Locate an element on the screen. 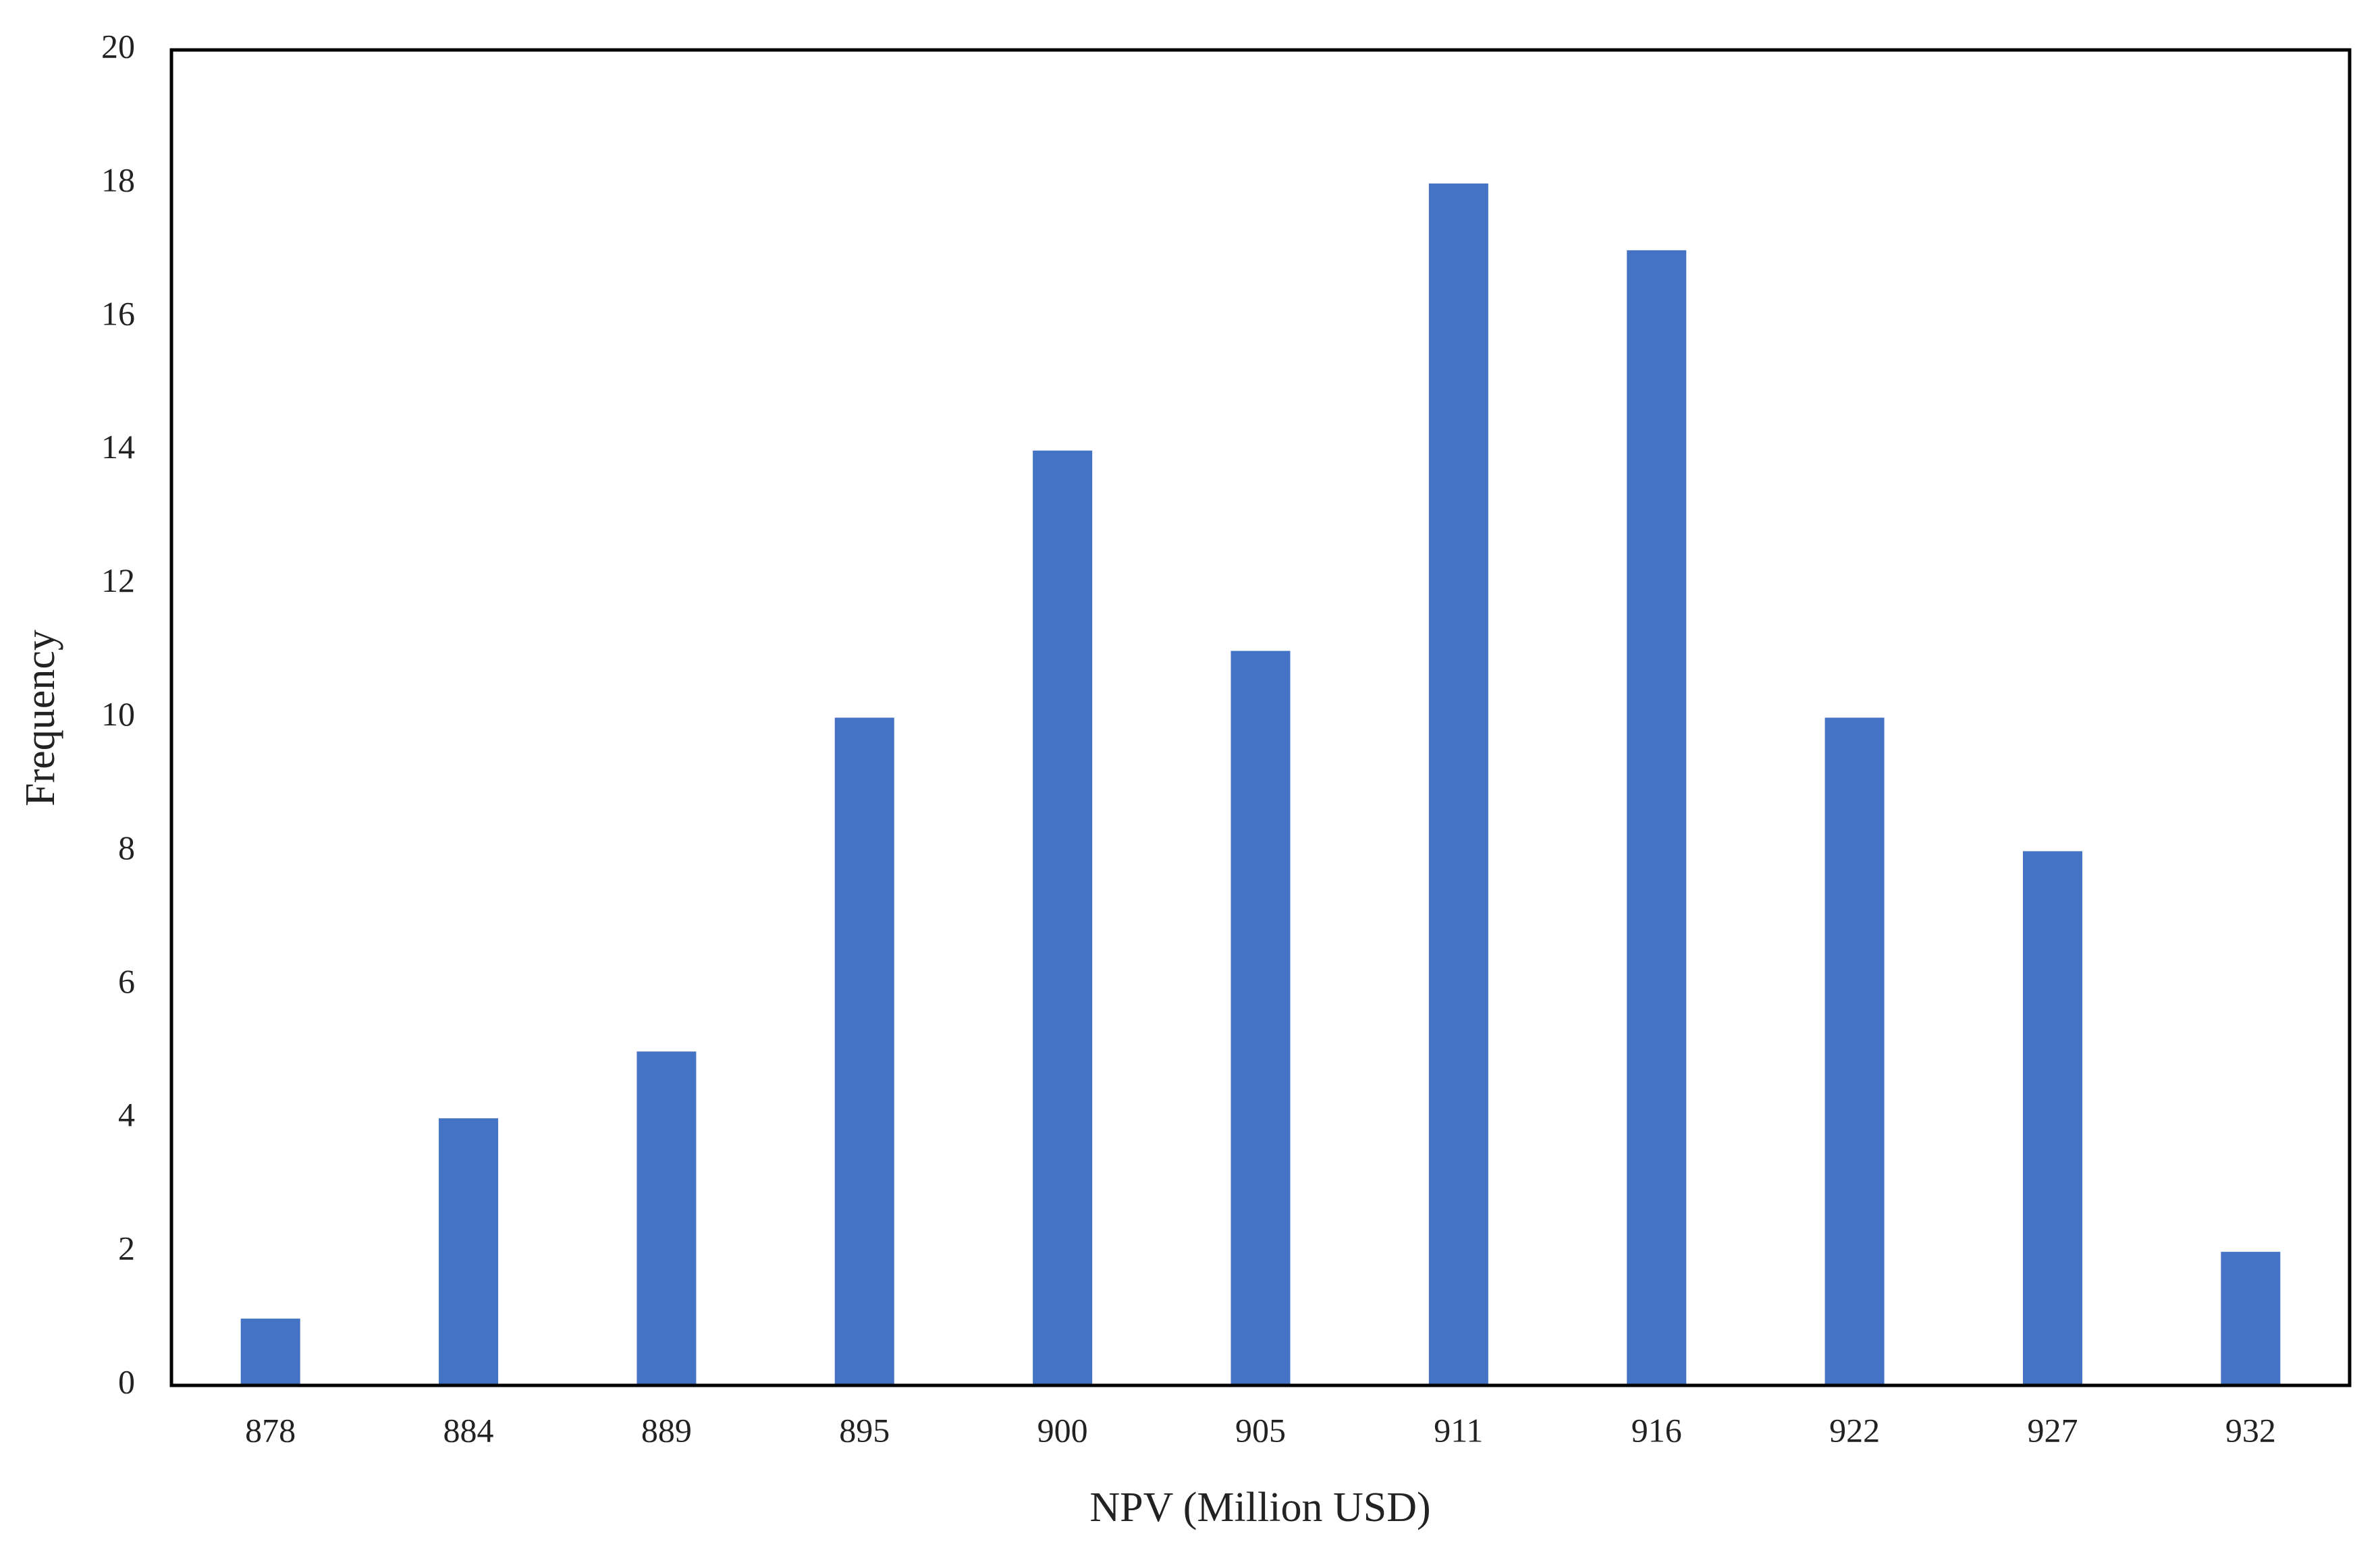  y-tick-label: 16 is located at coordinates (118, 313).